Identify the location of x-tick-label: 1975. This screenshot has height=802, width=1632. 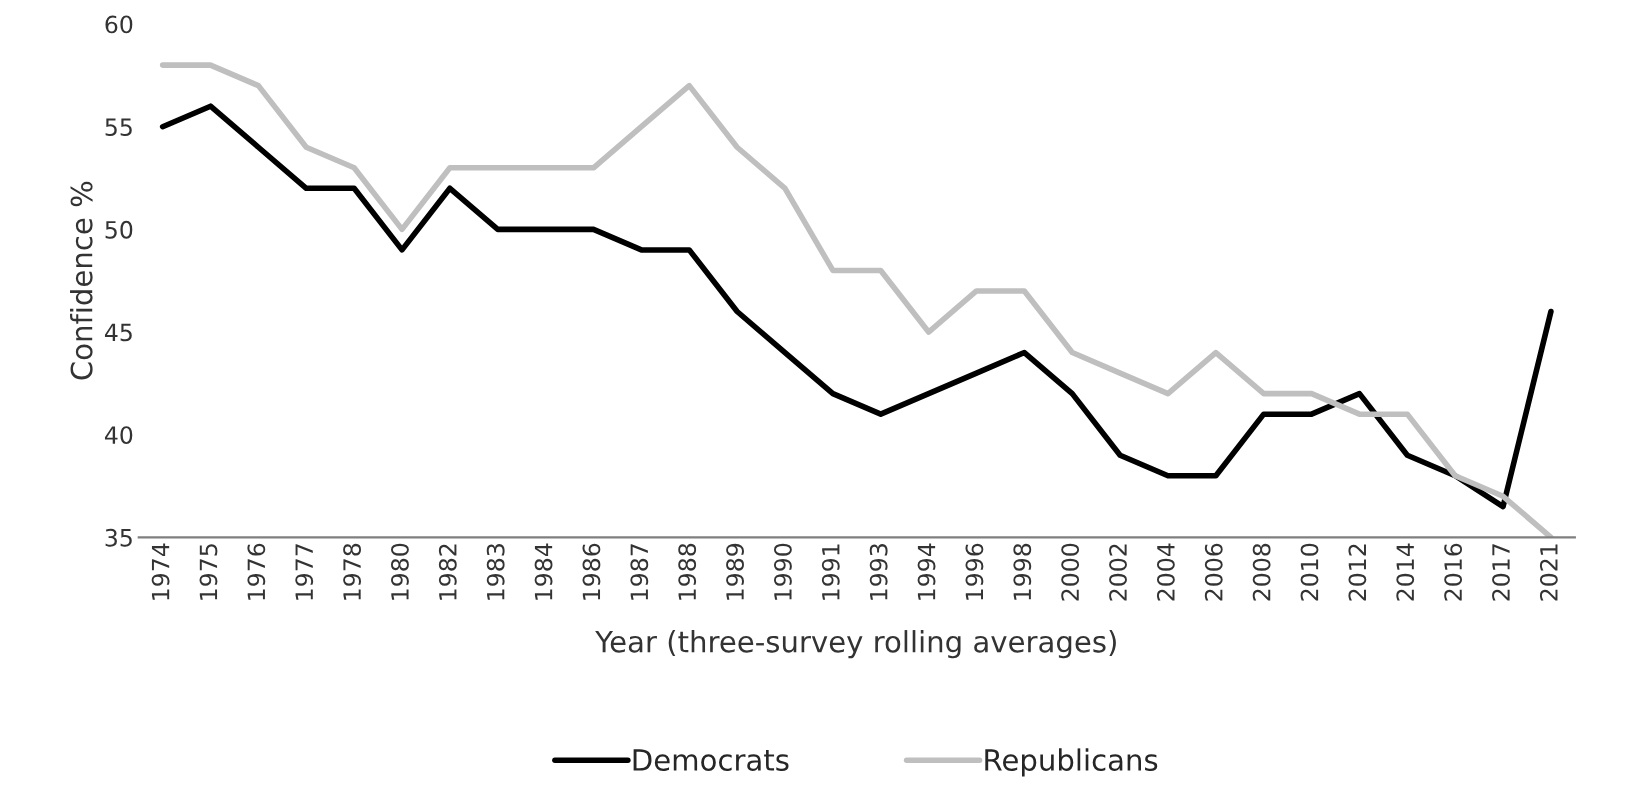
(208, 572).